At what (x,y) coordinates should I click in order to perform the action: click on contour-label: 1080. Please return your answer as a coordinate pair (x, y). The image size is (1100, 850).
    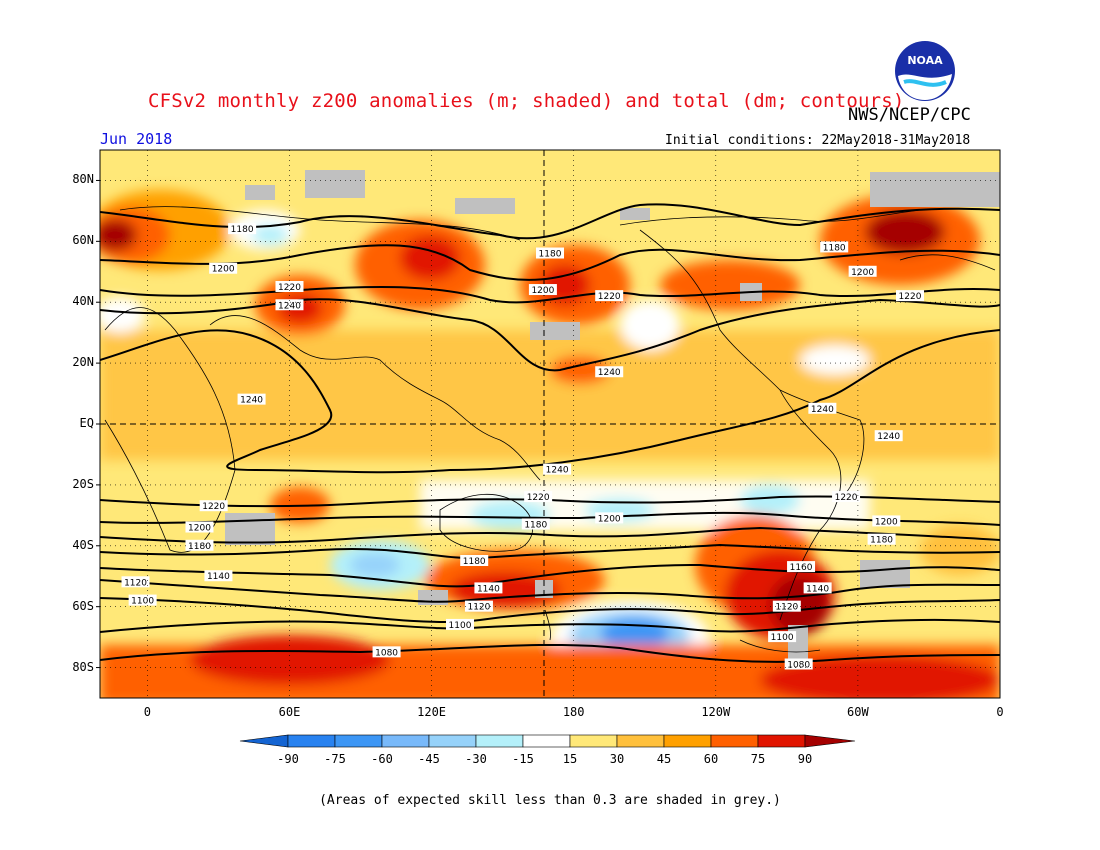
    Looking at the image, I should click on (798, 664).